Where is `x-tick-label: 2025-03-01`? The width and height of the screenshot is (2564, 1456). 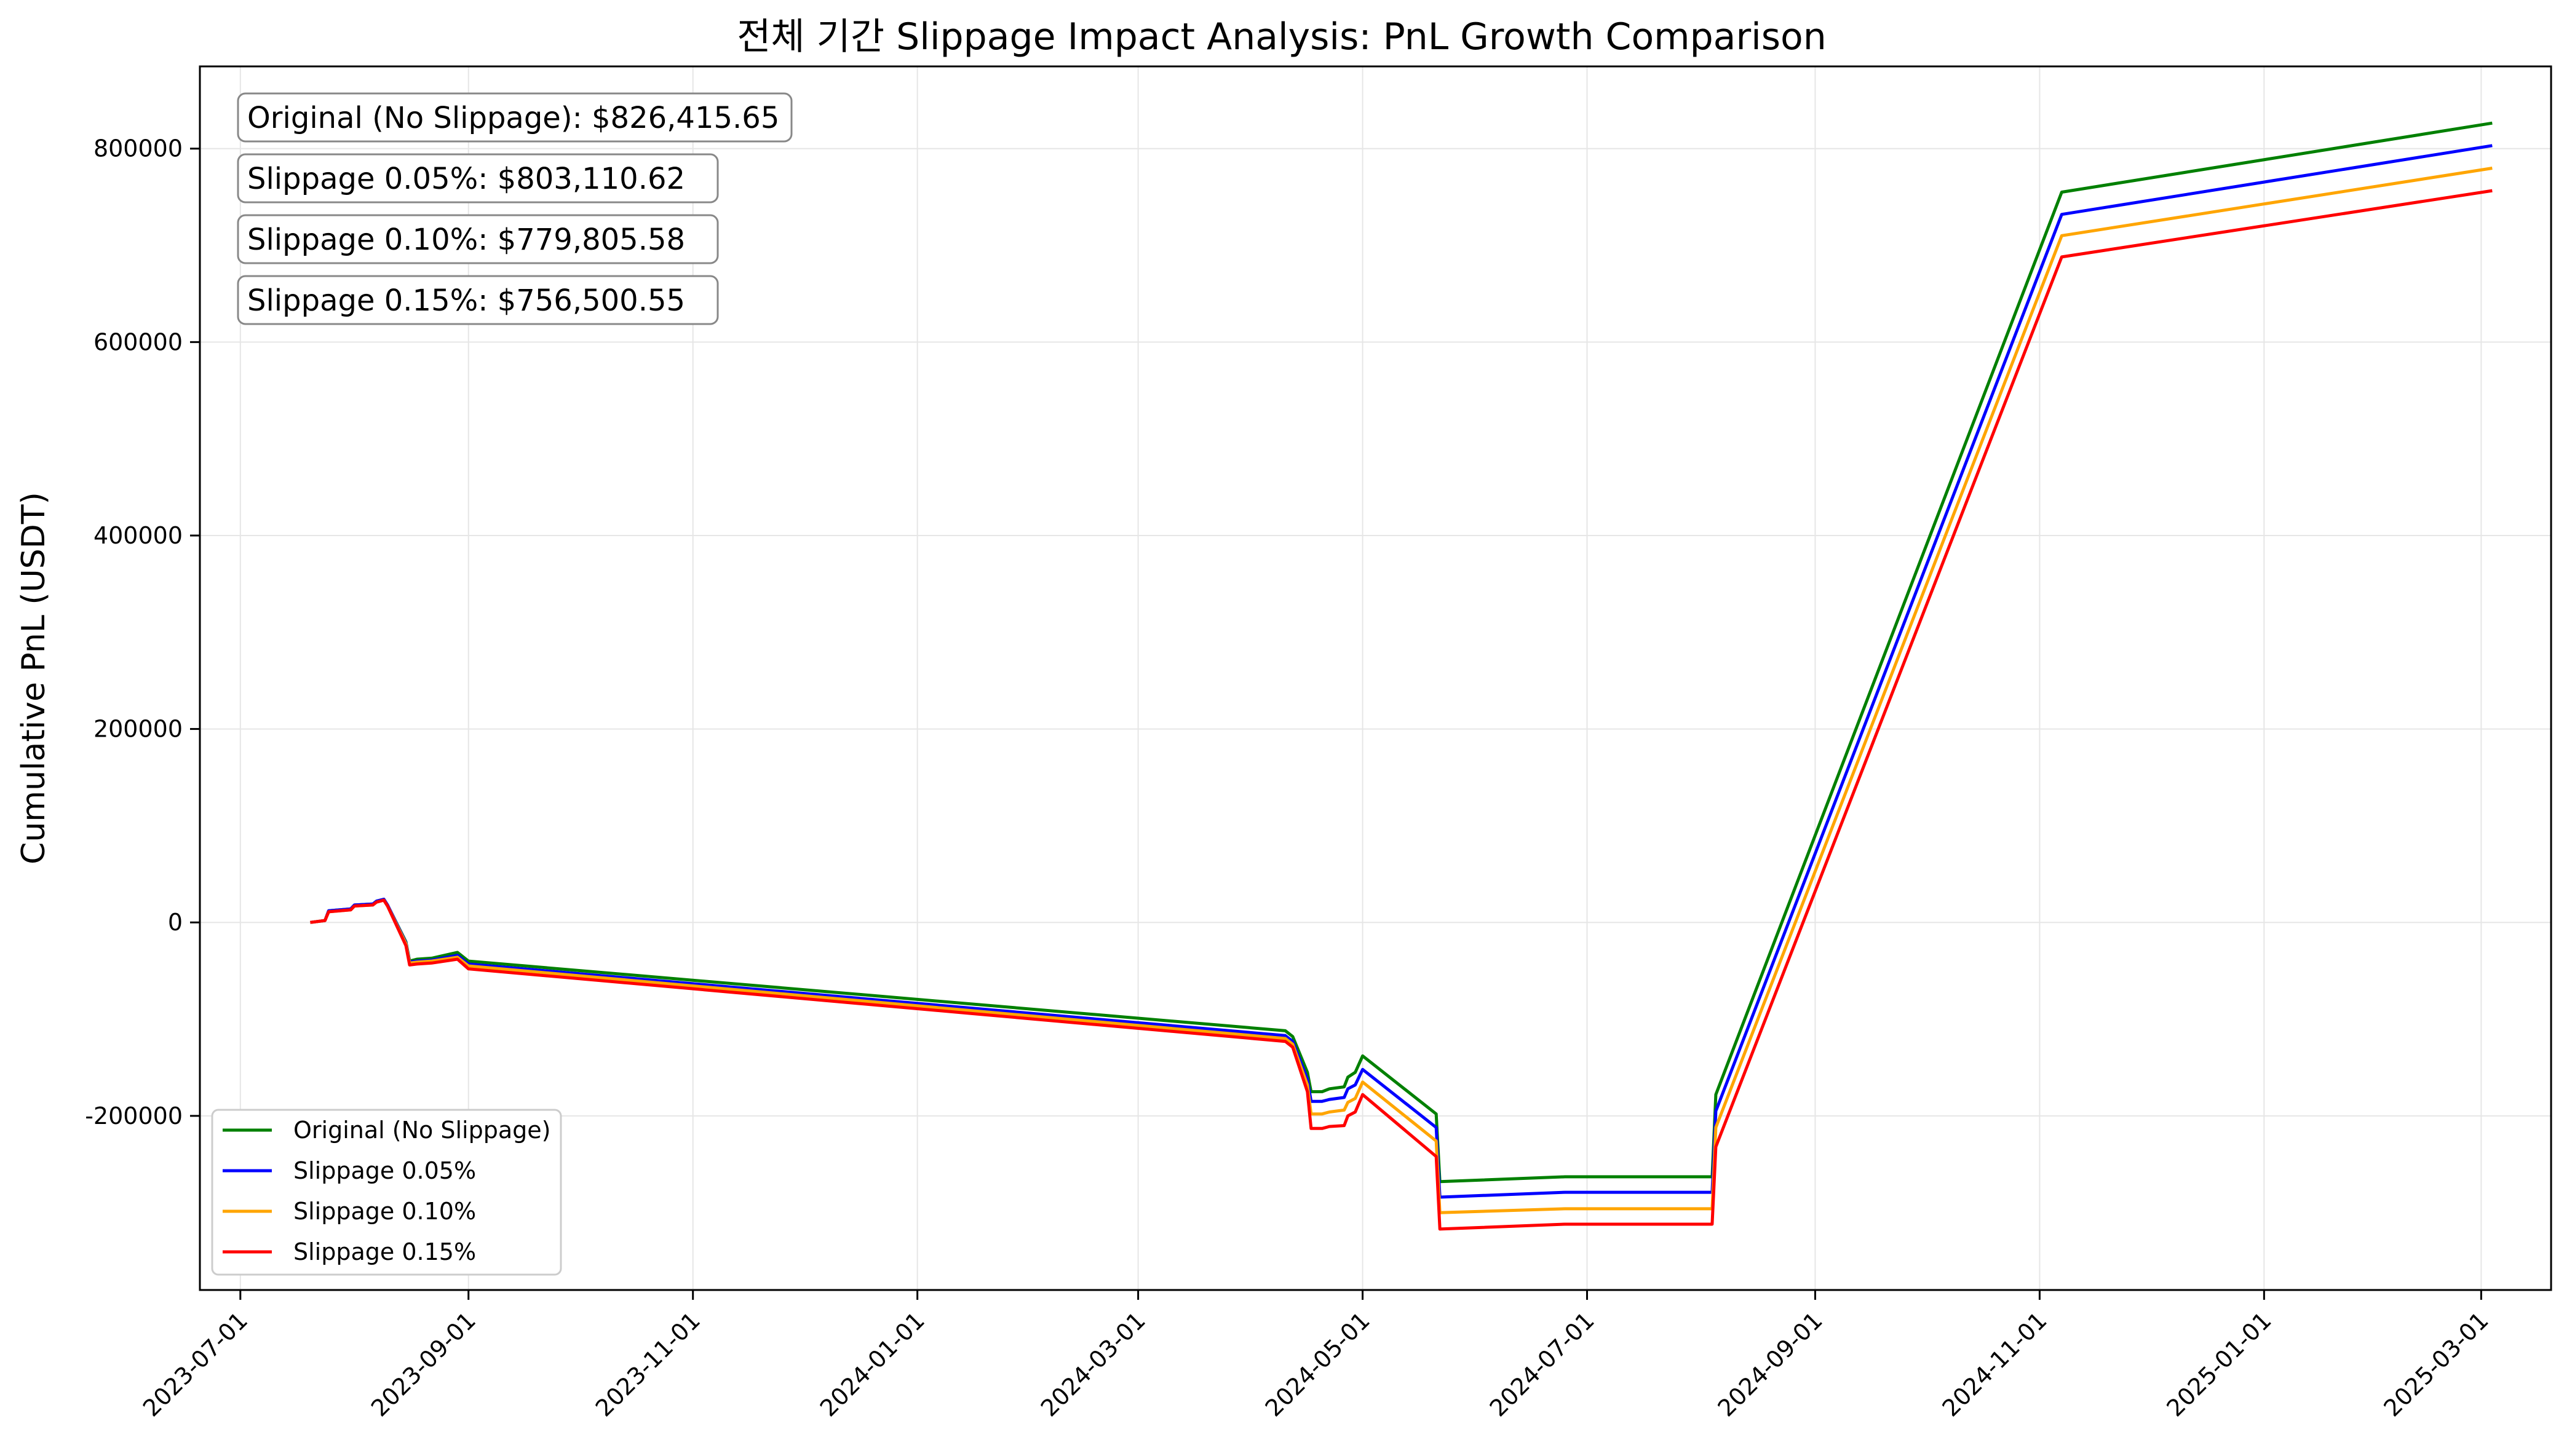
x-tick-label: 2025-03-01 is located at coordinates (2435, 1364).